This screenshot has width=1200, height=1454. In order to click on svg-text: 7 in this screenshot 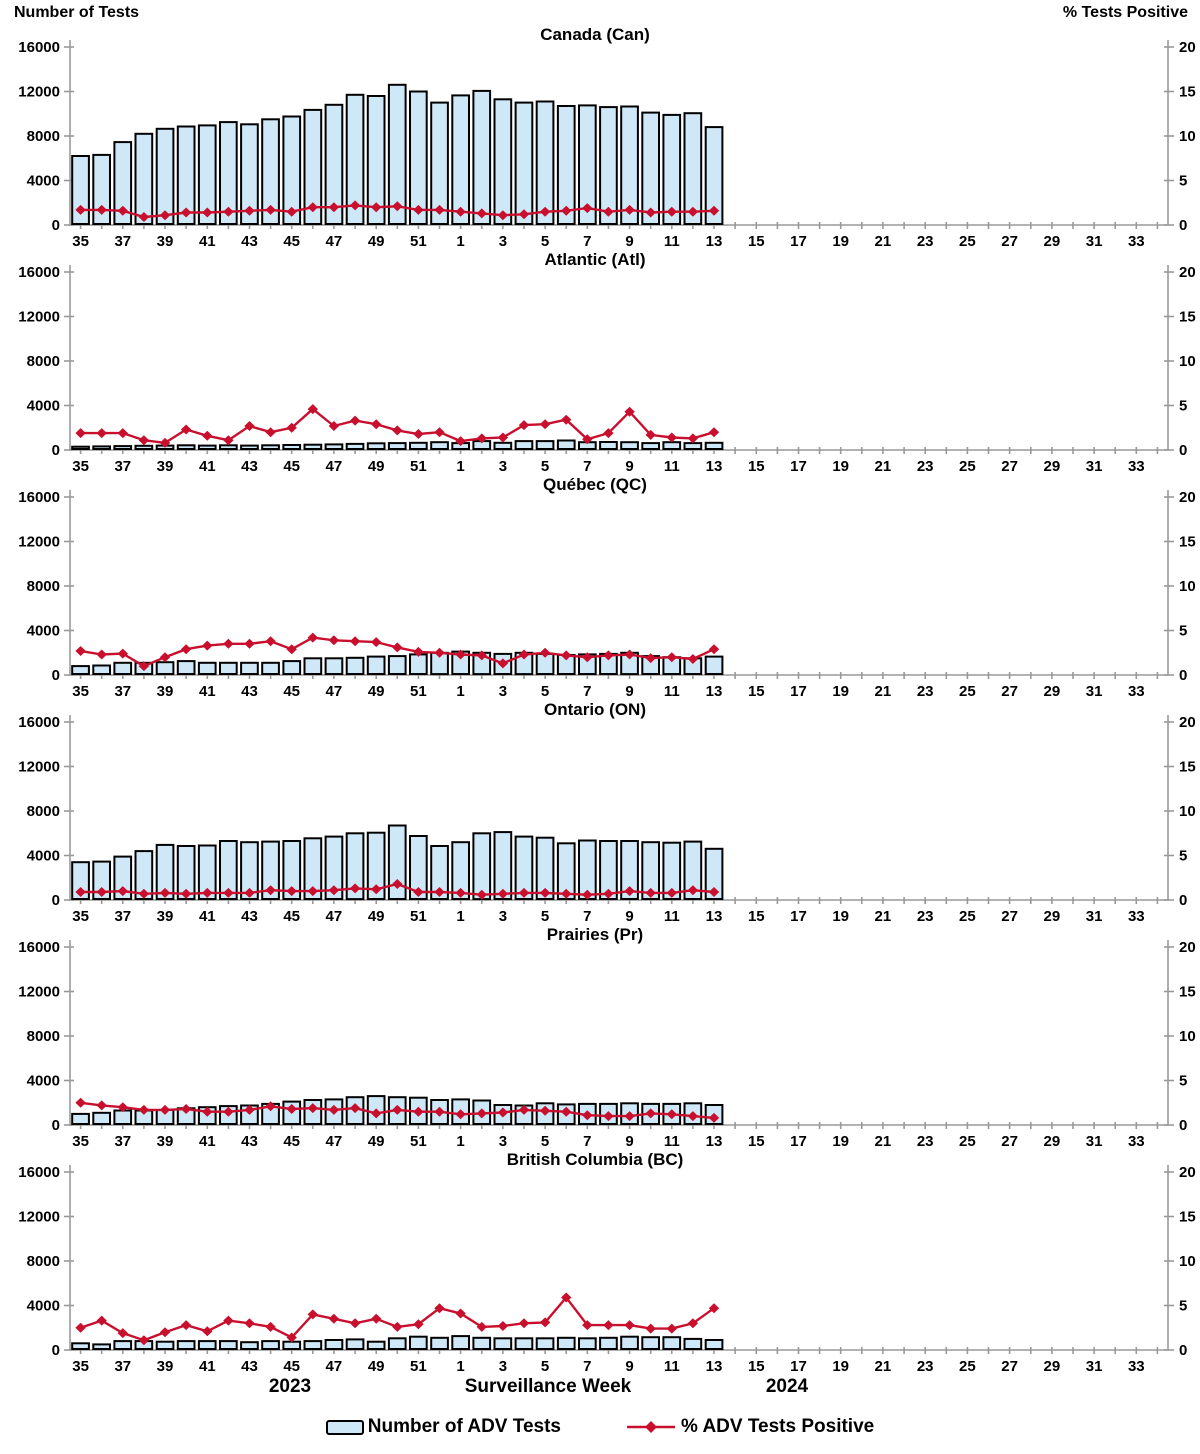, I will do `click(587, 690)`.